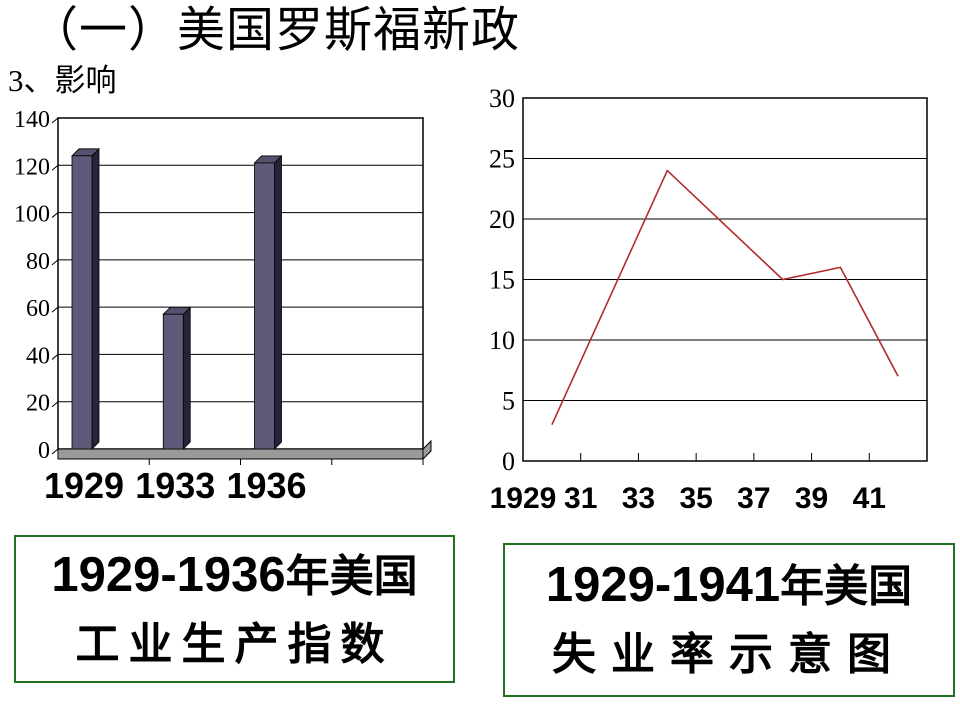 The image size is (960, 720). Describe the element at coordinates (264, 306) in the screenshot. I see `bar-1936` at that location.